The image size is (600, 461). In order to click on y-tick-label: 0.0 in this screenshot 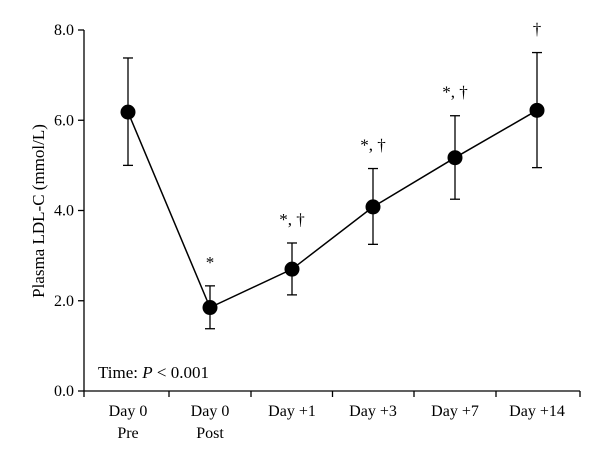, I will do `click(64, 391)`.